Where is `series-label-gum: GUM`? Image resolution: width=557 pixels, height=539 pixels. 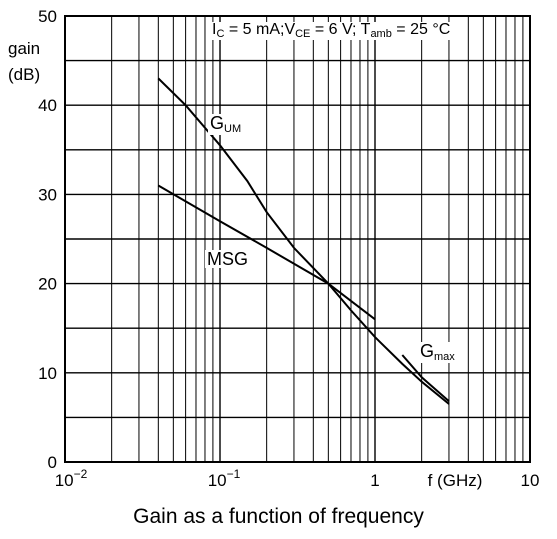
series-label-gum: GUM is located at coordinates (226, 124).